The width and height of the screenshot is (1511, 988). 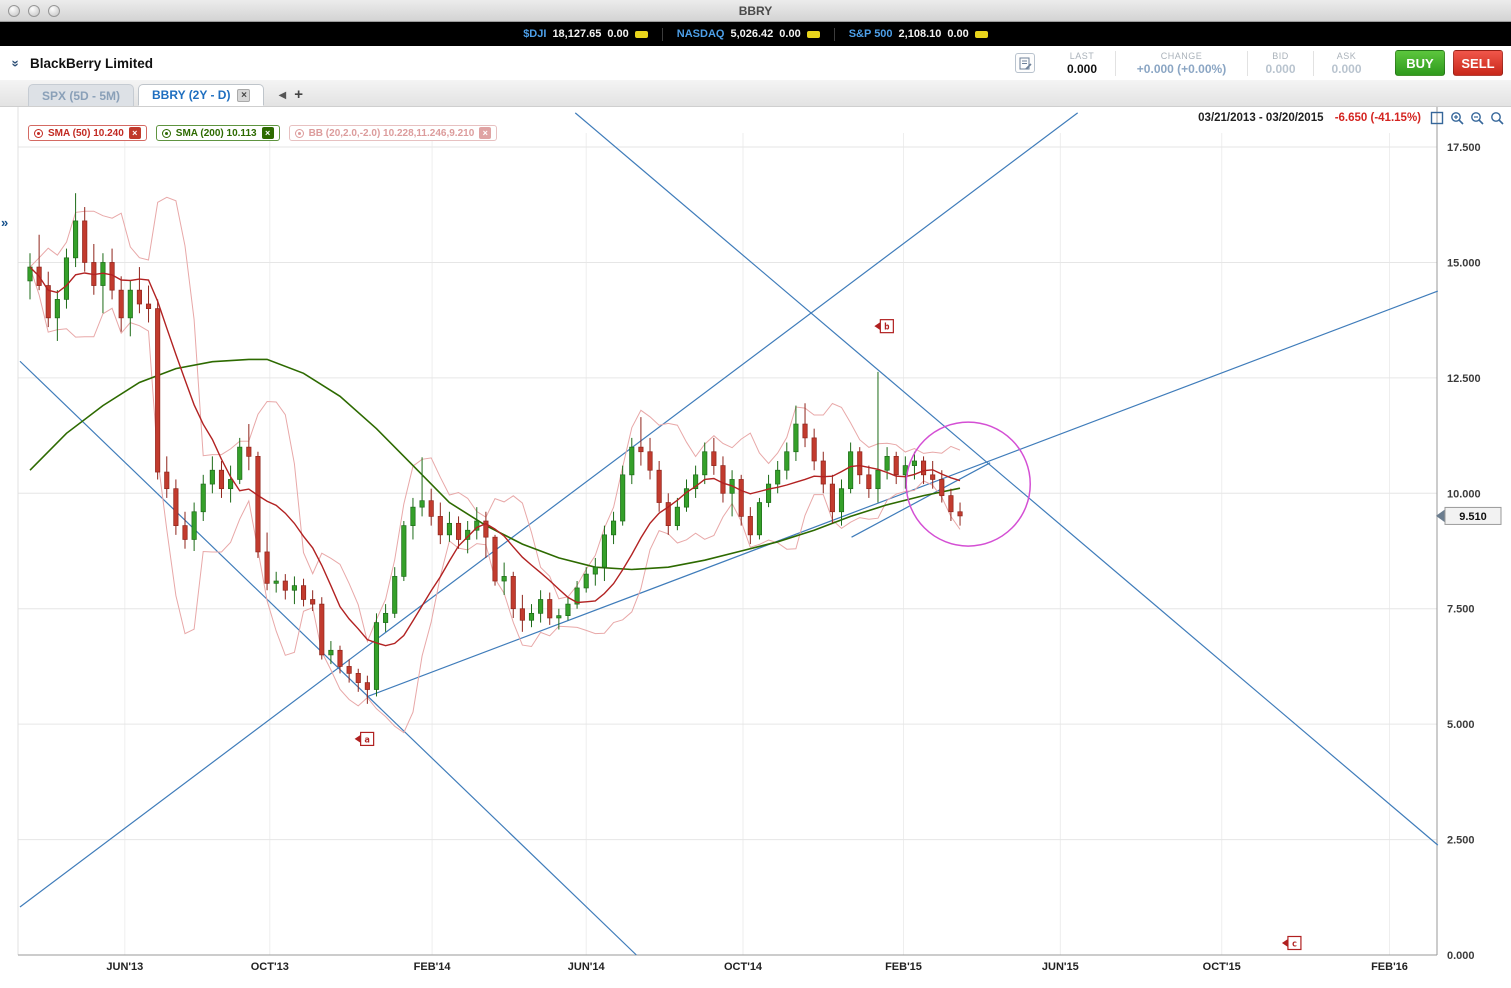 I want to click on window-title: BBRY, so click(x=755, y=10).